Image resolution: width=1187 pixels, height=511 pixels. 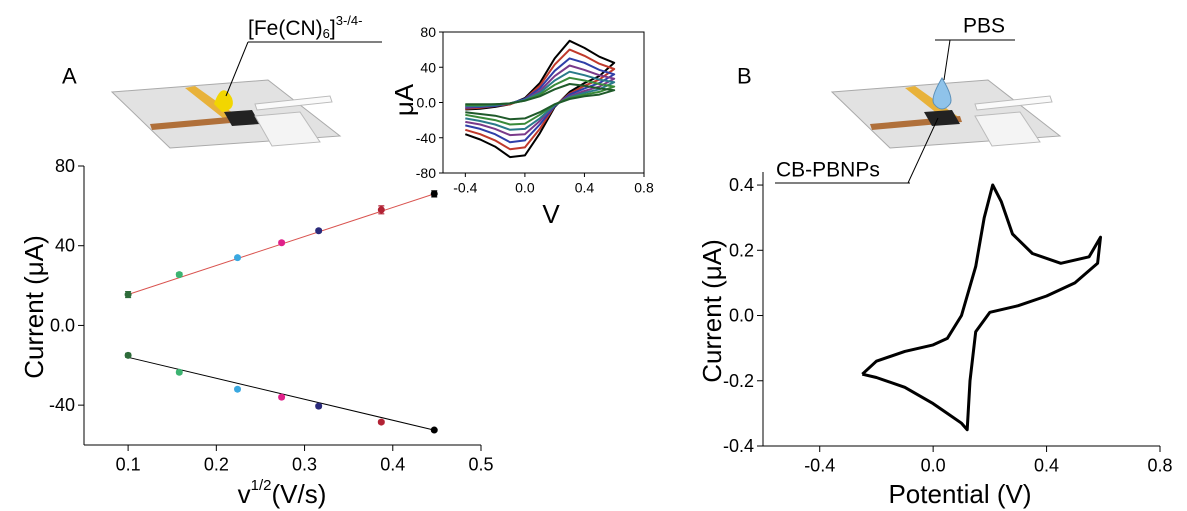 What do you see at coordinates (984, 26) in the screenshot?
I see `annotation: PBS` at bounding box center [984, 26].